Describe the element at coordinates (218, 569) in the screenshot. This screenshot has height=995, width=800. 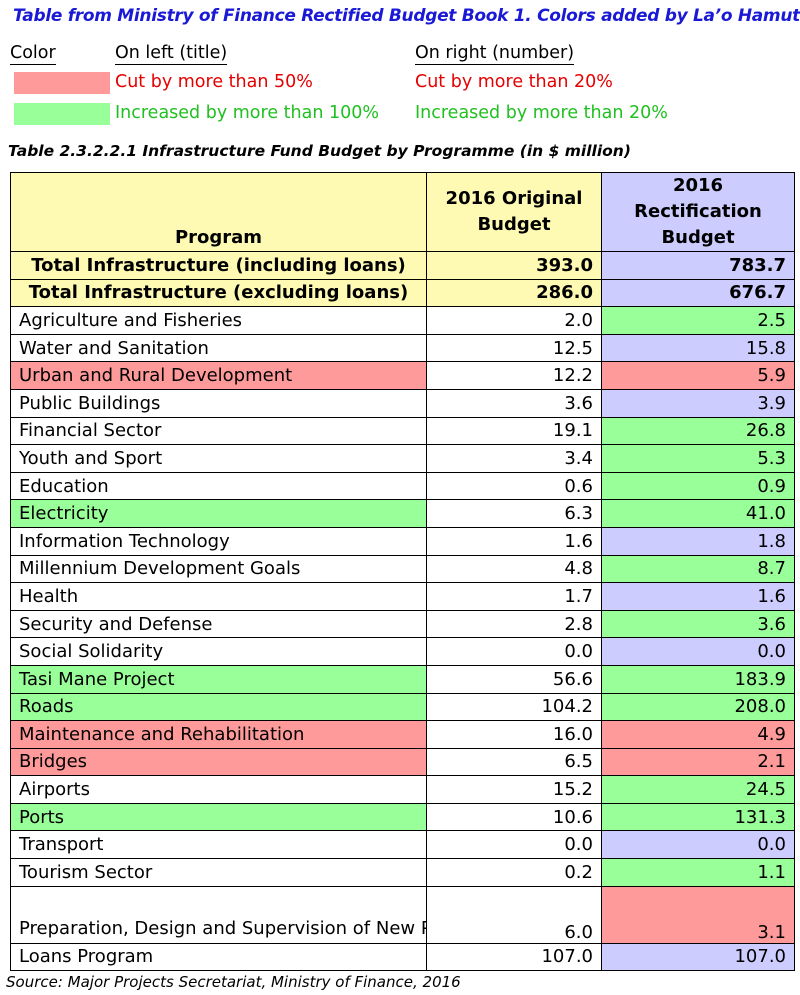
I see `program-cell: Millennium Development Goals` at that location.